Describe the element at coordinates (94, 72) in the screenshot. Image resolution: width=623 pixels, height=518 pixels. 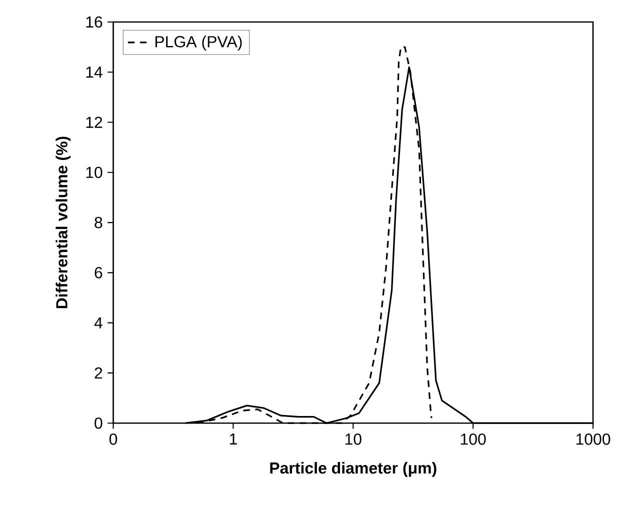
I see `y-tick-label: 14` at that location.